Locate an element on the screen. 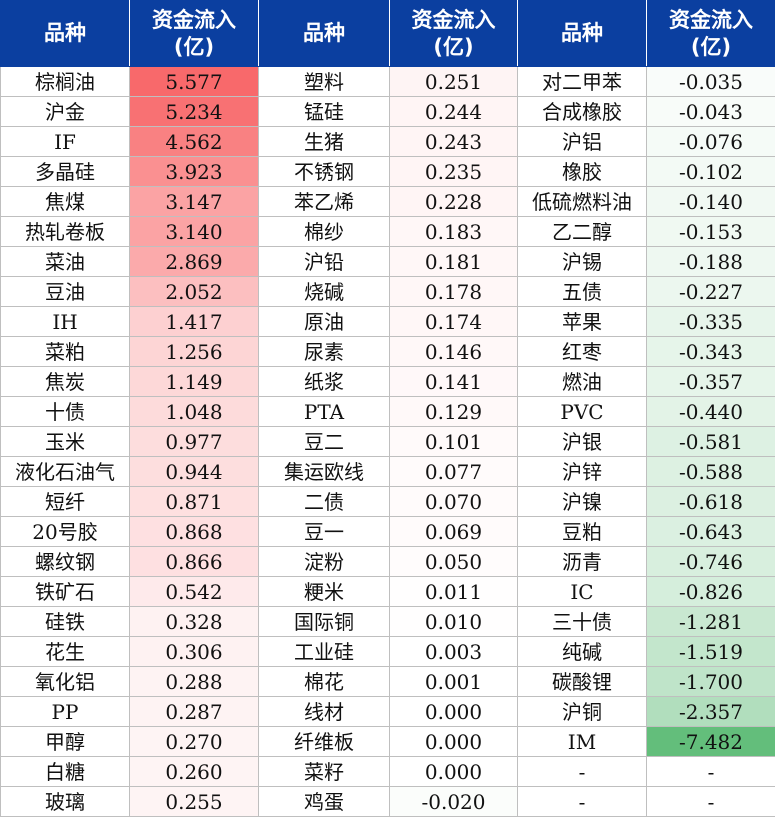 Image resolution: width=775 pixels, height=817 pixels. fund-flow-value-cell: 0.001 is located at coordinates (453, 681).